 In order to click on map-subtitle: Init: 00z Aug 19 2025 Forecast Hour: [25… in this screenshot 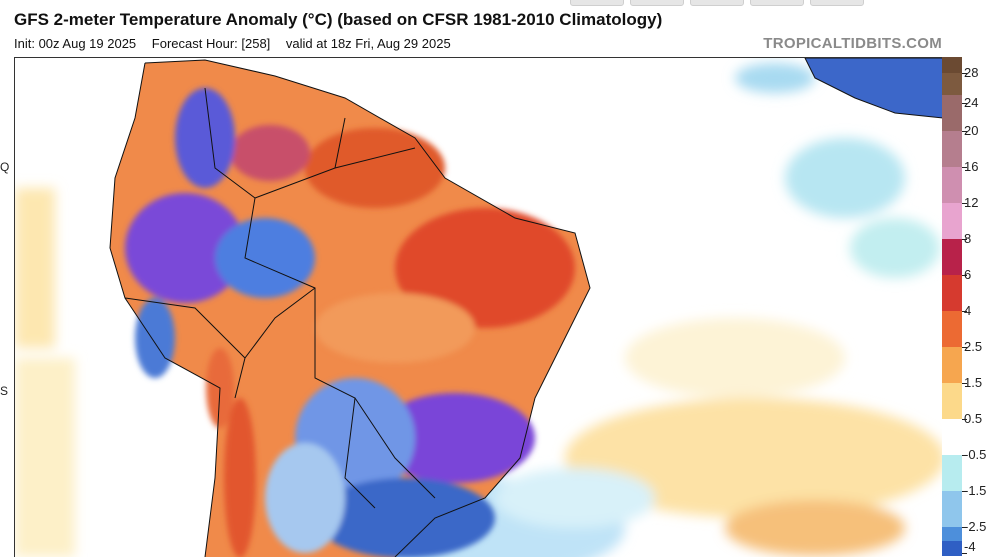, I will do `click(238, 43)`.